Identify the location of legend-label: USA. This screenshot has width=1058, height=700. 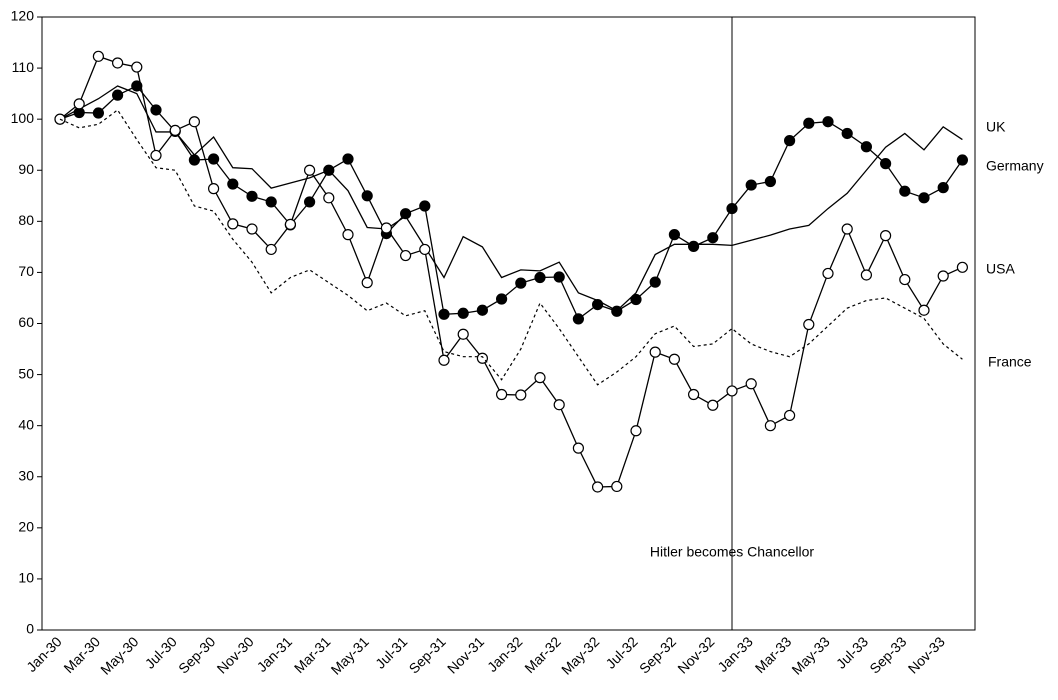
(1000, 269).